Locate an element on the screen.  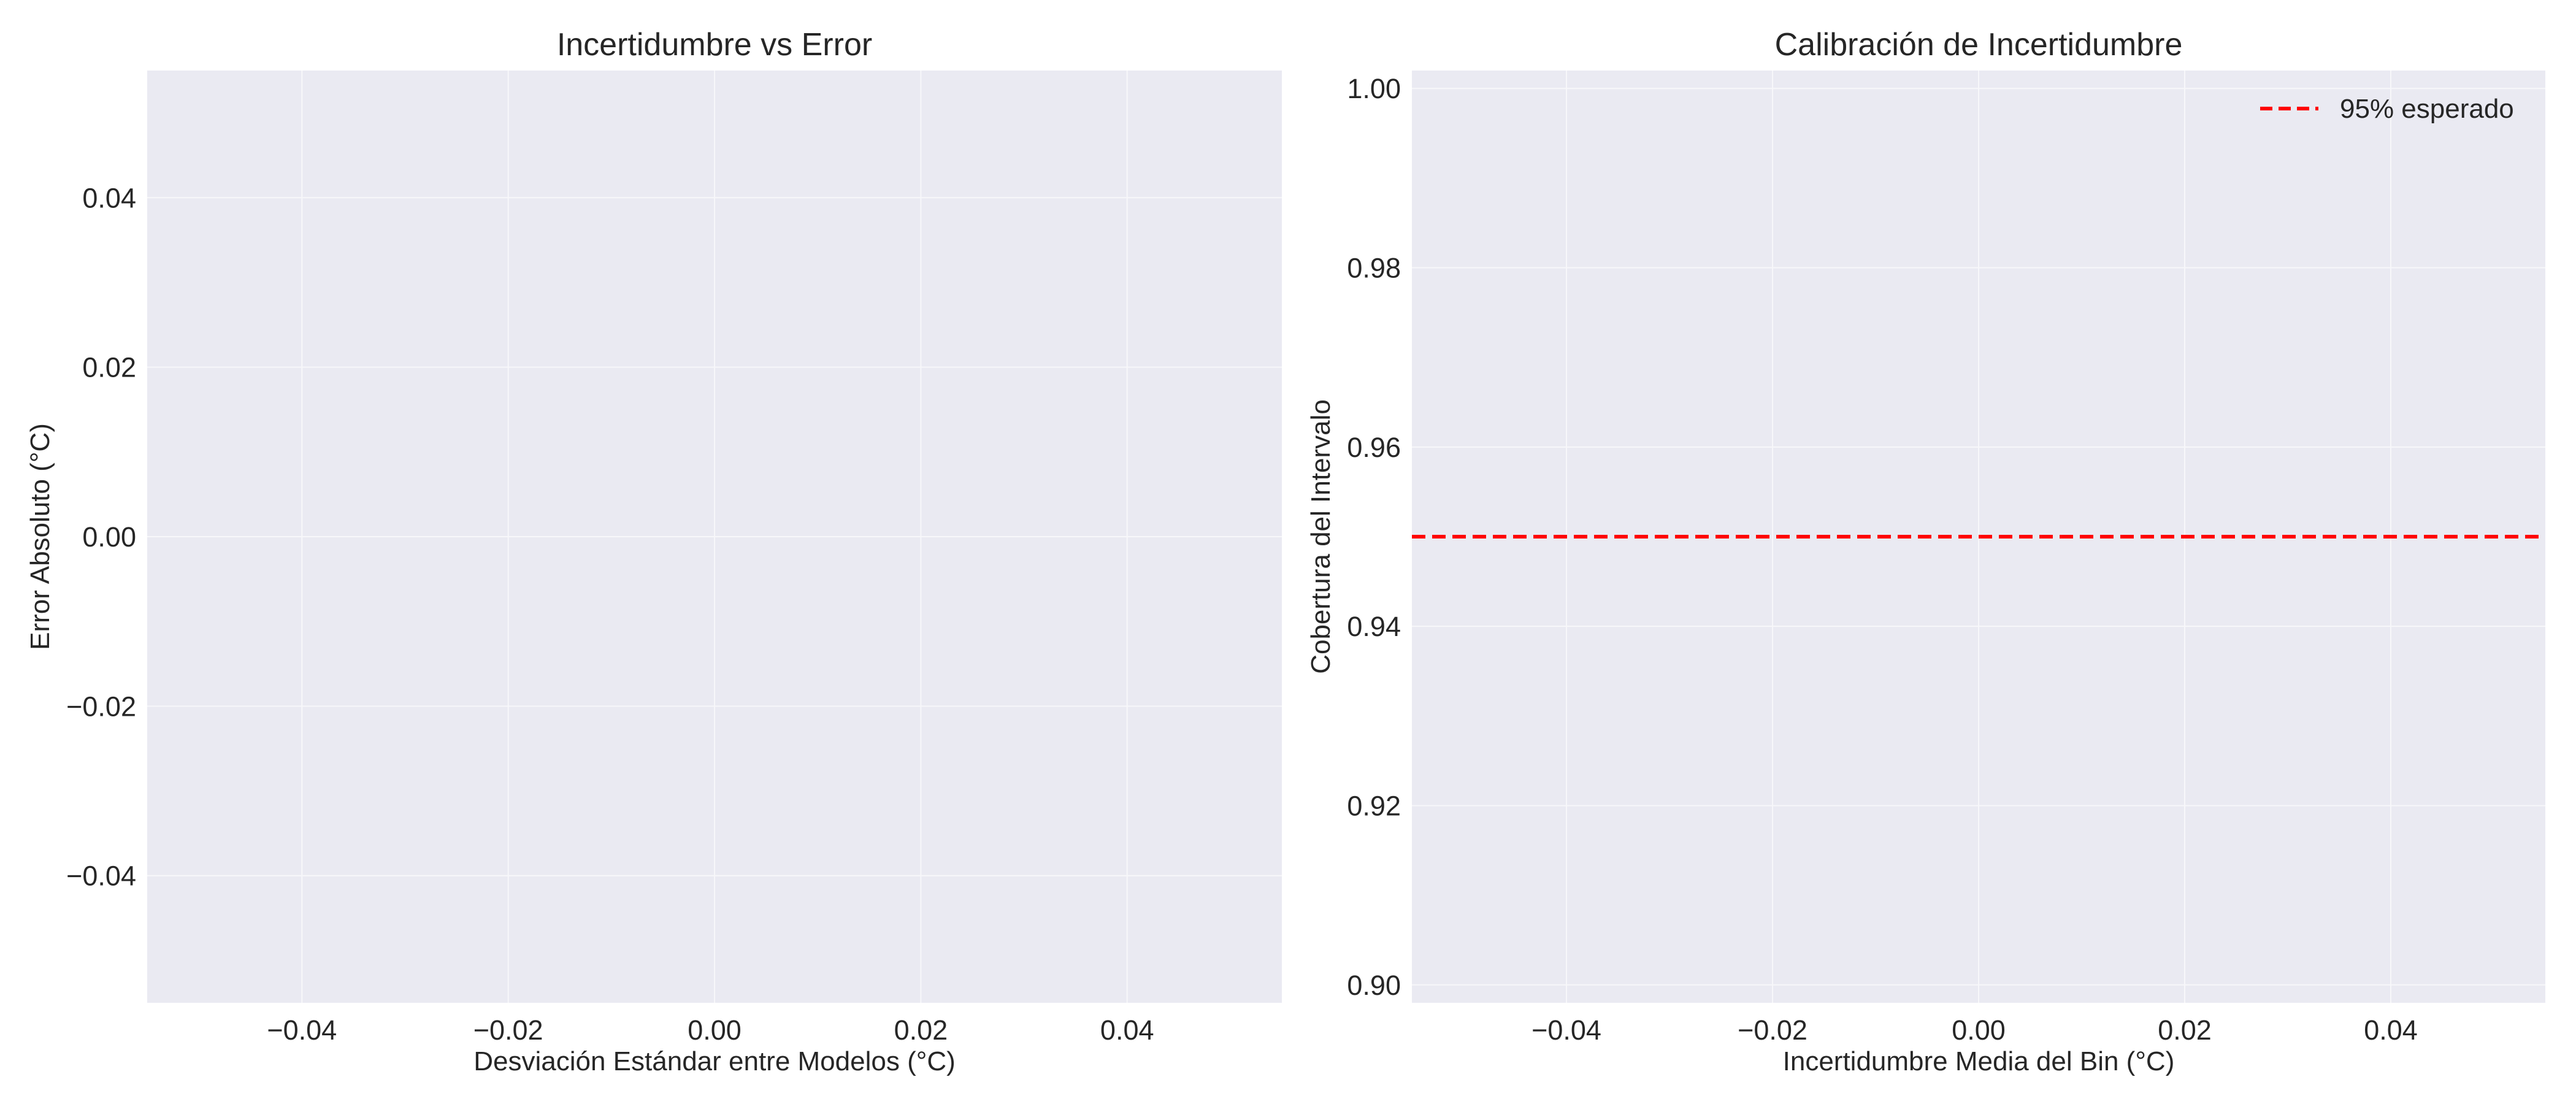
left-y-axis-label: Error Absoluto (°C) is located at coordinates (40, 536).